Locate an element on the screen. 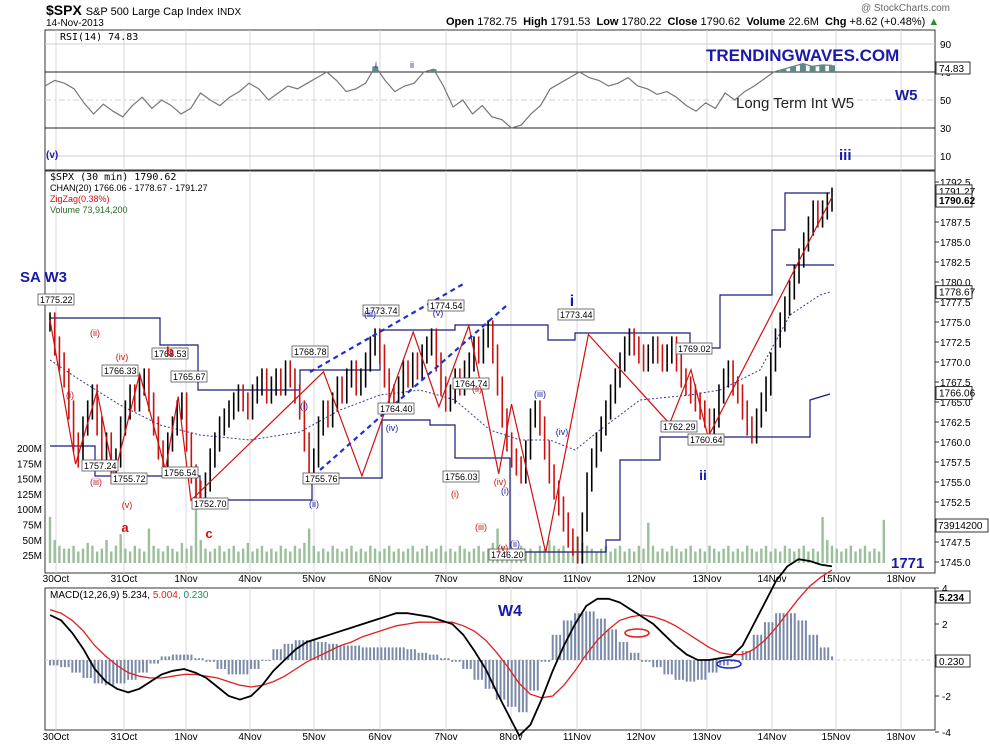  x-tick-label: 8Nov is located at coordinates (510, 579).